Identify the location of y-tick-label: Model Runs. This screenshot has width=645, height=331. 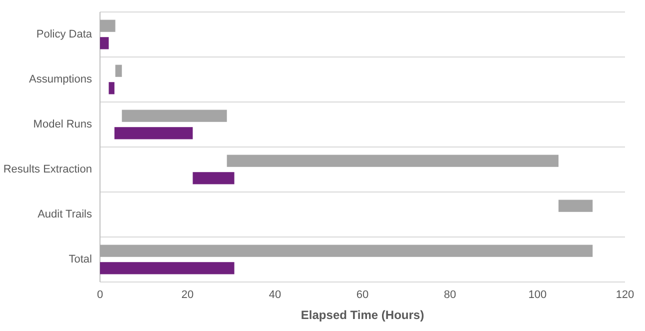
(62, 124).